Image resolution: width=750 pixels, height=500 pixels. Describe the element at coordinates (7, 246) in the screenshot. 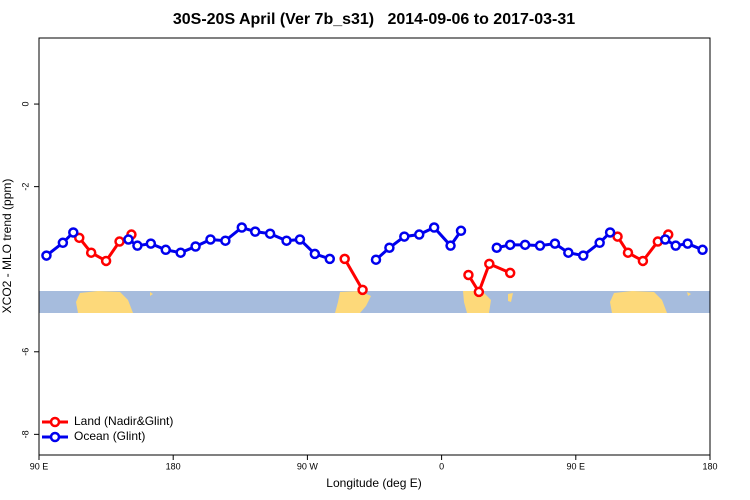

I see `y-axis-label: XCO2 - MLO trend (ppm)` at that location.